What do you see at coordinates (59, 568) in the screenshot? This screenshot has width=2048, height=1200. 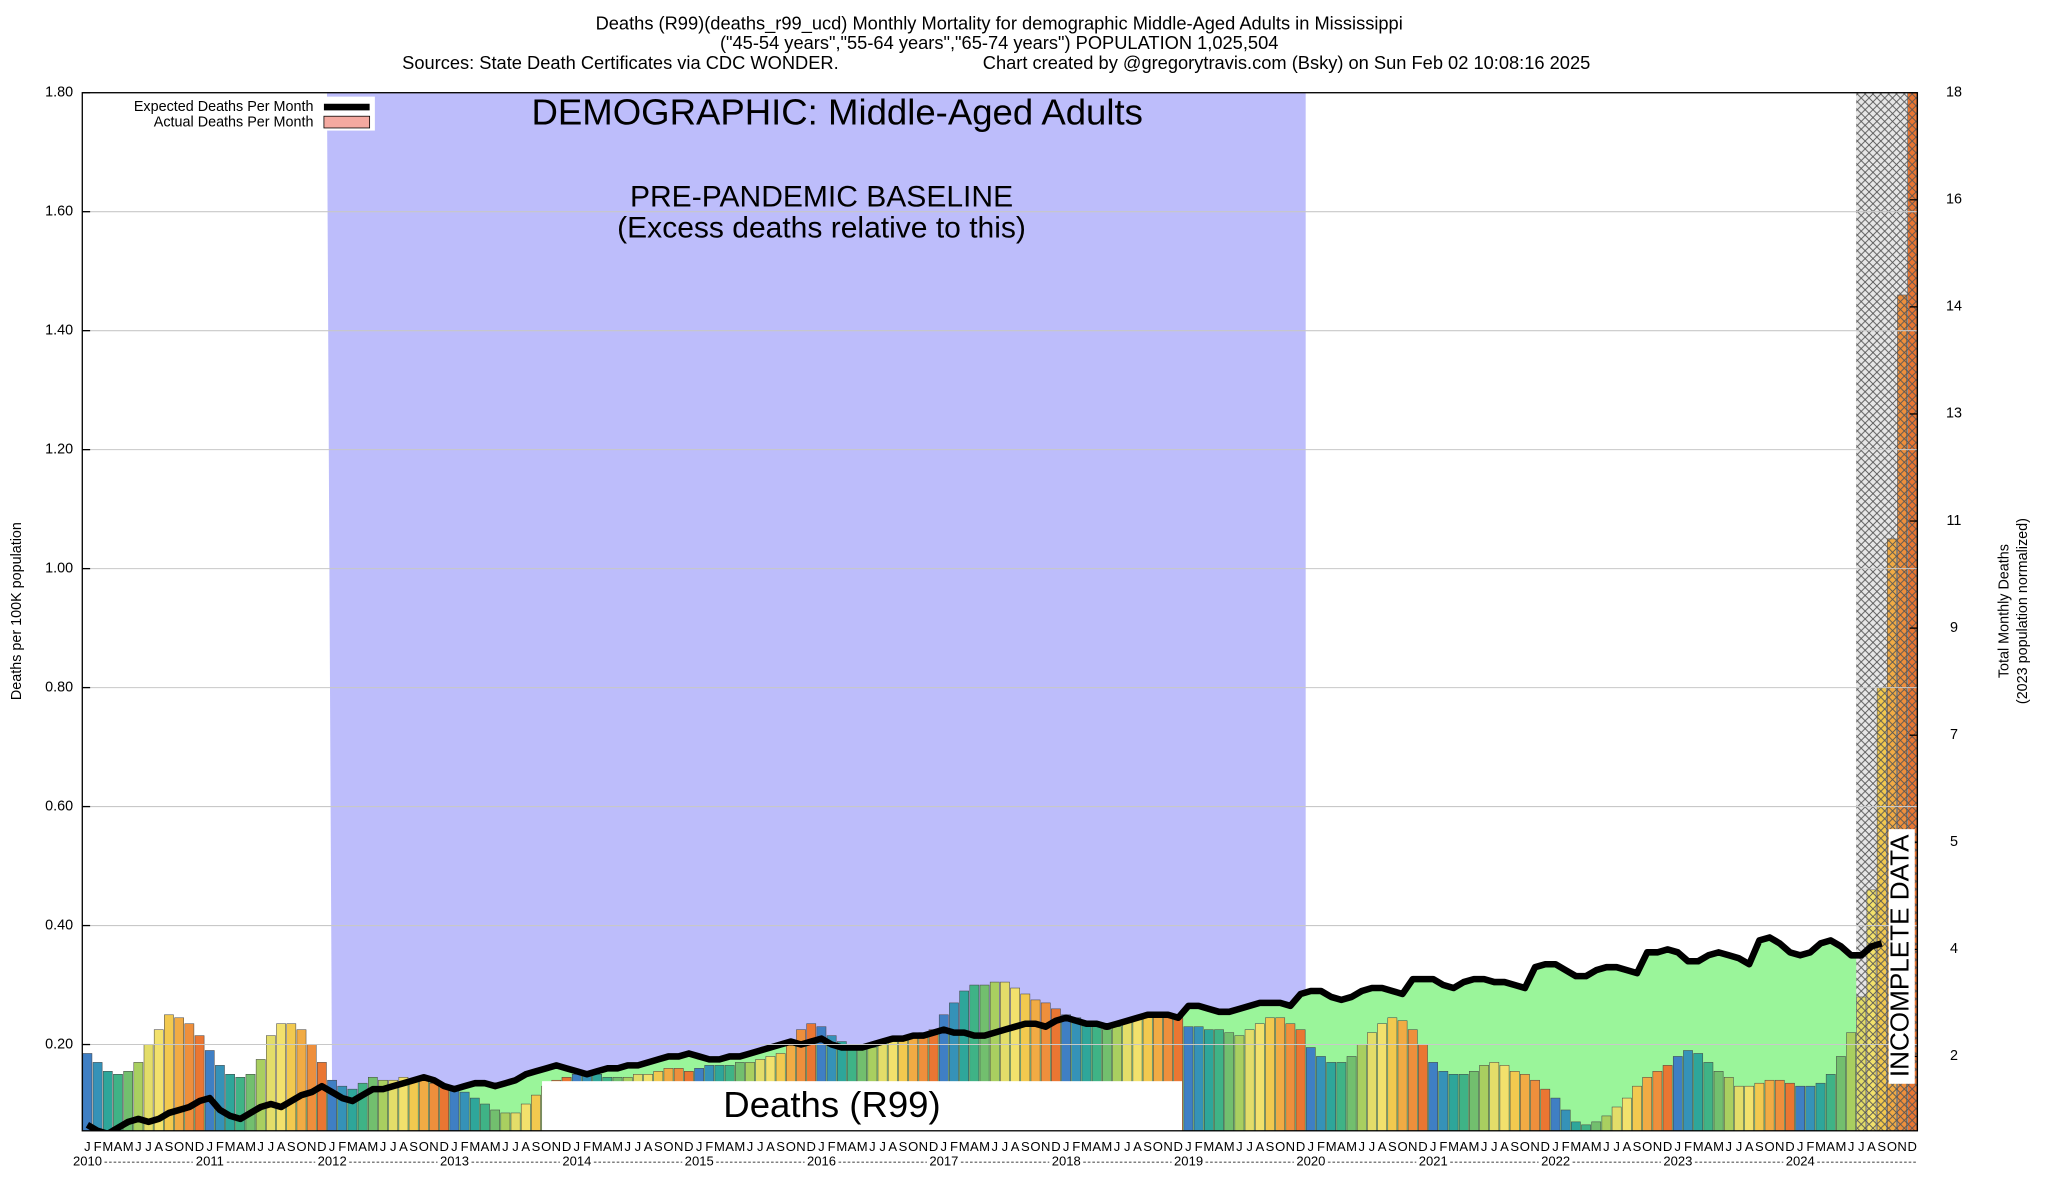 I see `y-tick-label: 1.00` at bounding box center [59, 568].